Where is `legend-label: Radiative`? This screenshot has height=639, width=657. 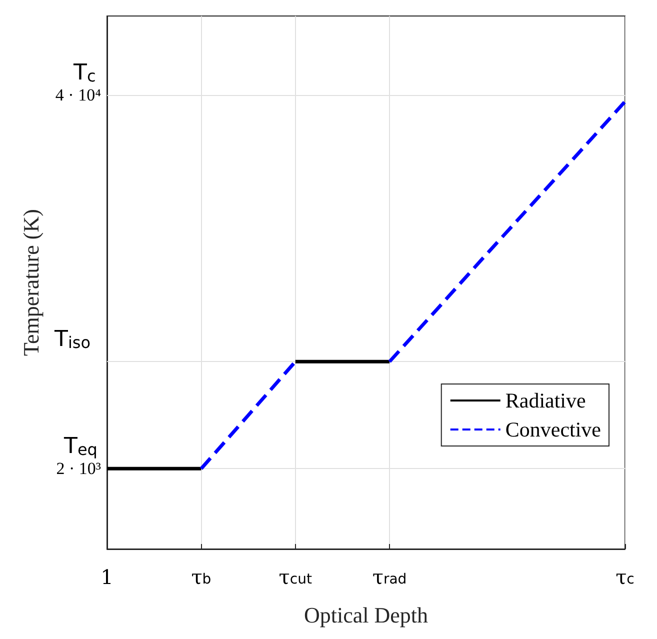
legend-label: Radiative is located at coordinates (545, 400).